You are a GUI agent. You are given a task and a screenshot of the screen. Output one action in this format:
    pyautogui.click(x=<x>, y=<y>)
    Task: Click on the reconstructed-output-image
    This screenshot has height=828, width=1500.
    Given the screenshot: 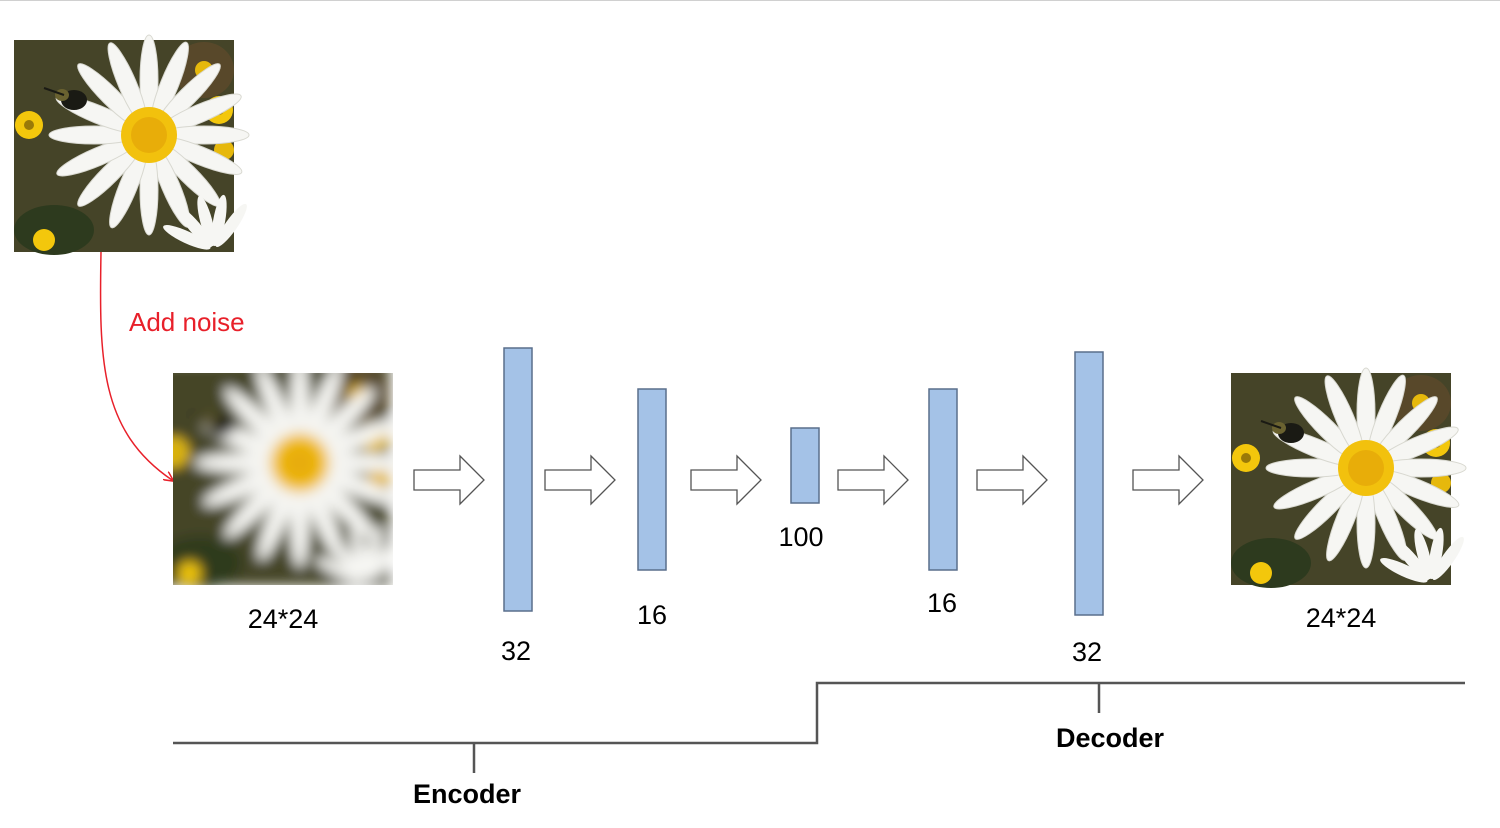 What is the action you would take?
    pyautogui.click(x=1350, y=478)
    